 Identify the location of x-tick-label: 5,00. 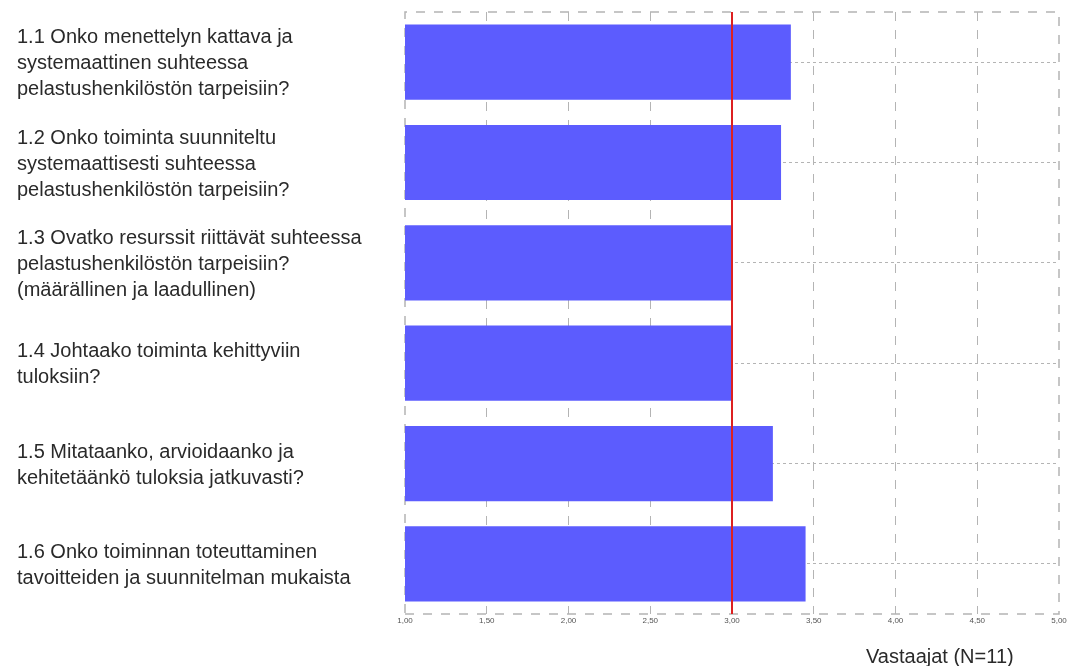
(1059, 620).